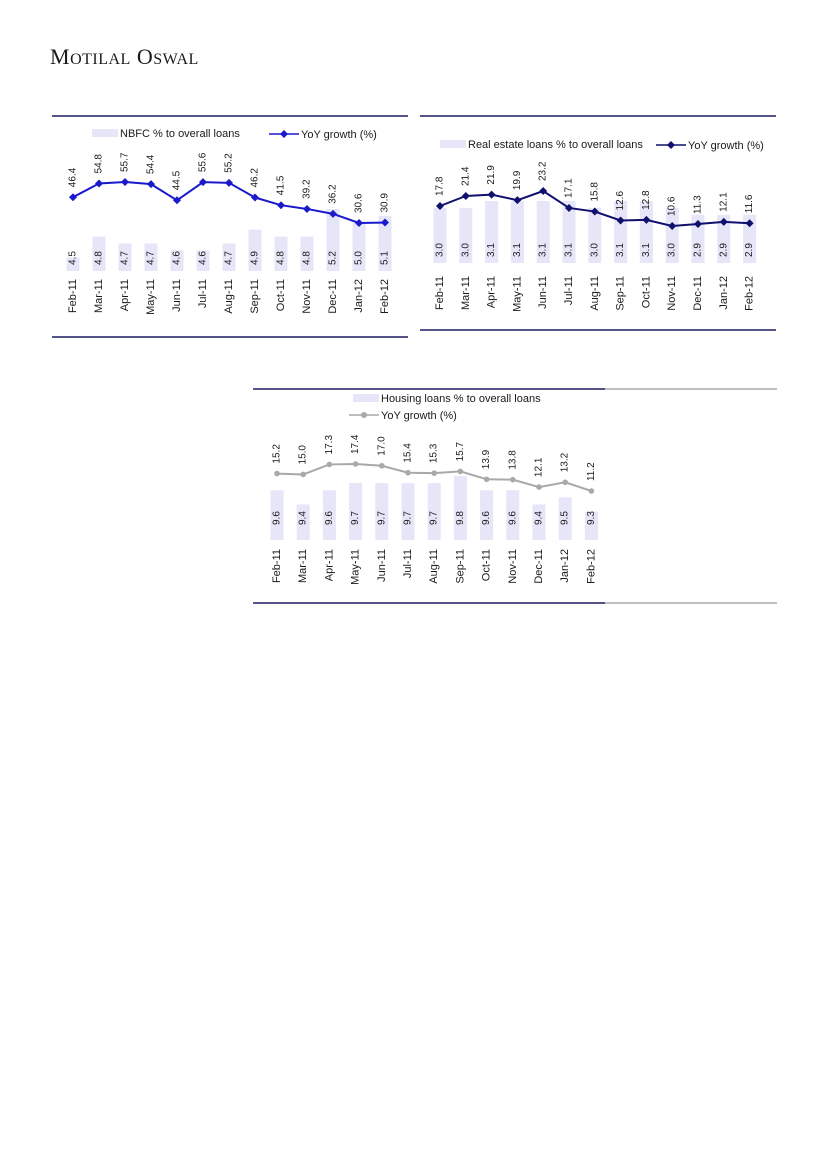  I want to click on bar-label-Apr-11: 9.6, so click(329, 518).